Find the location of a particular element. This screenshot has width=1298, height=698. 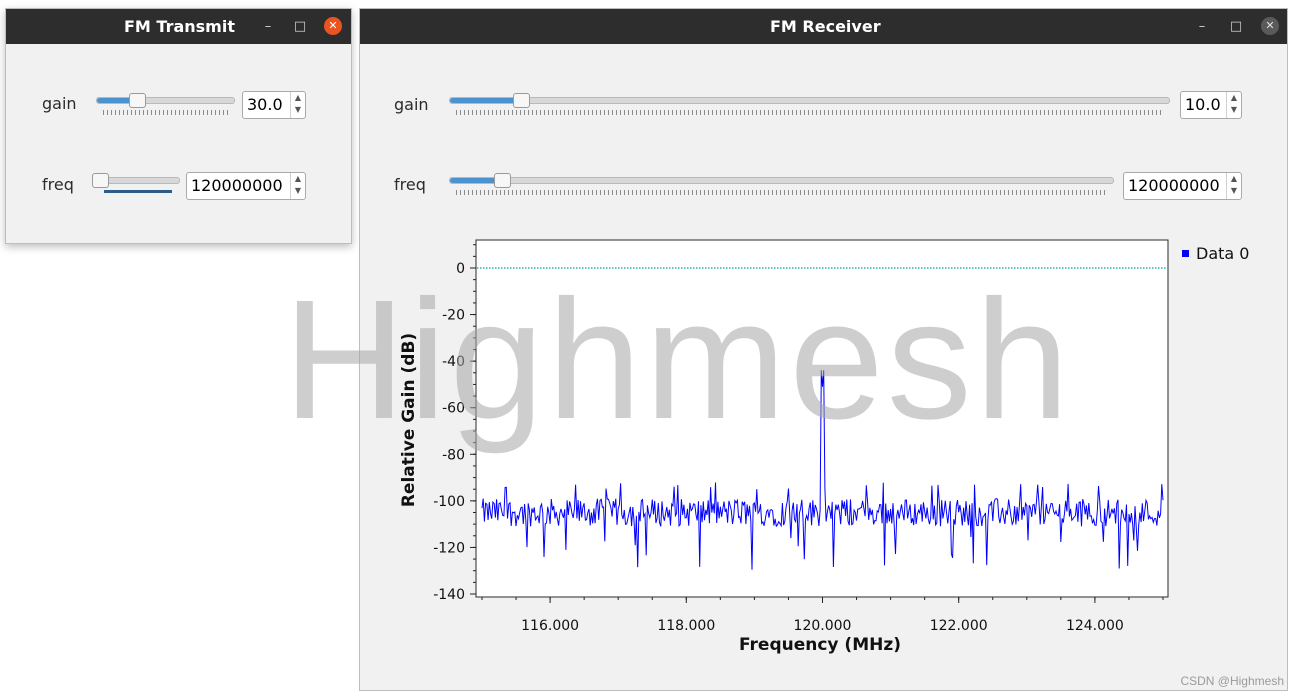

transmit-gain-label: gain is located at coordinates (59, 103).